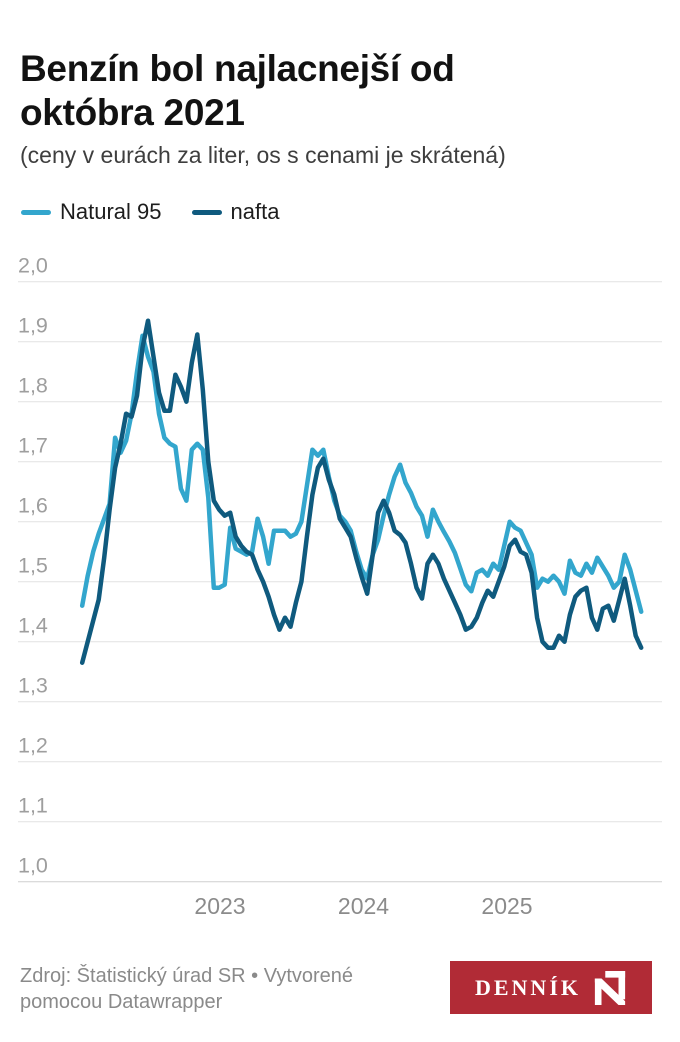  What do you see at coordinates (33, 566) in the screenshot?
I see `y-axis-tick-label: 1,5` at bounding box center [33, 566].